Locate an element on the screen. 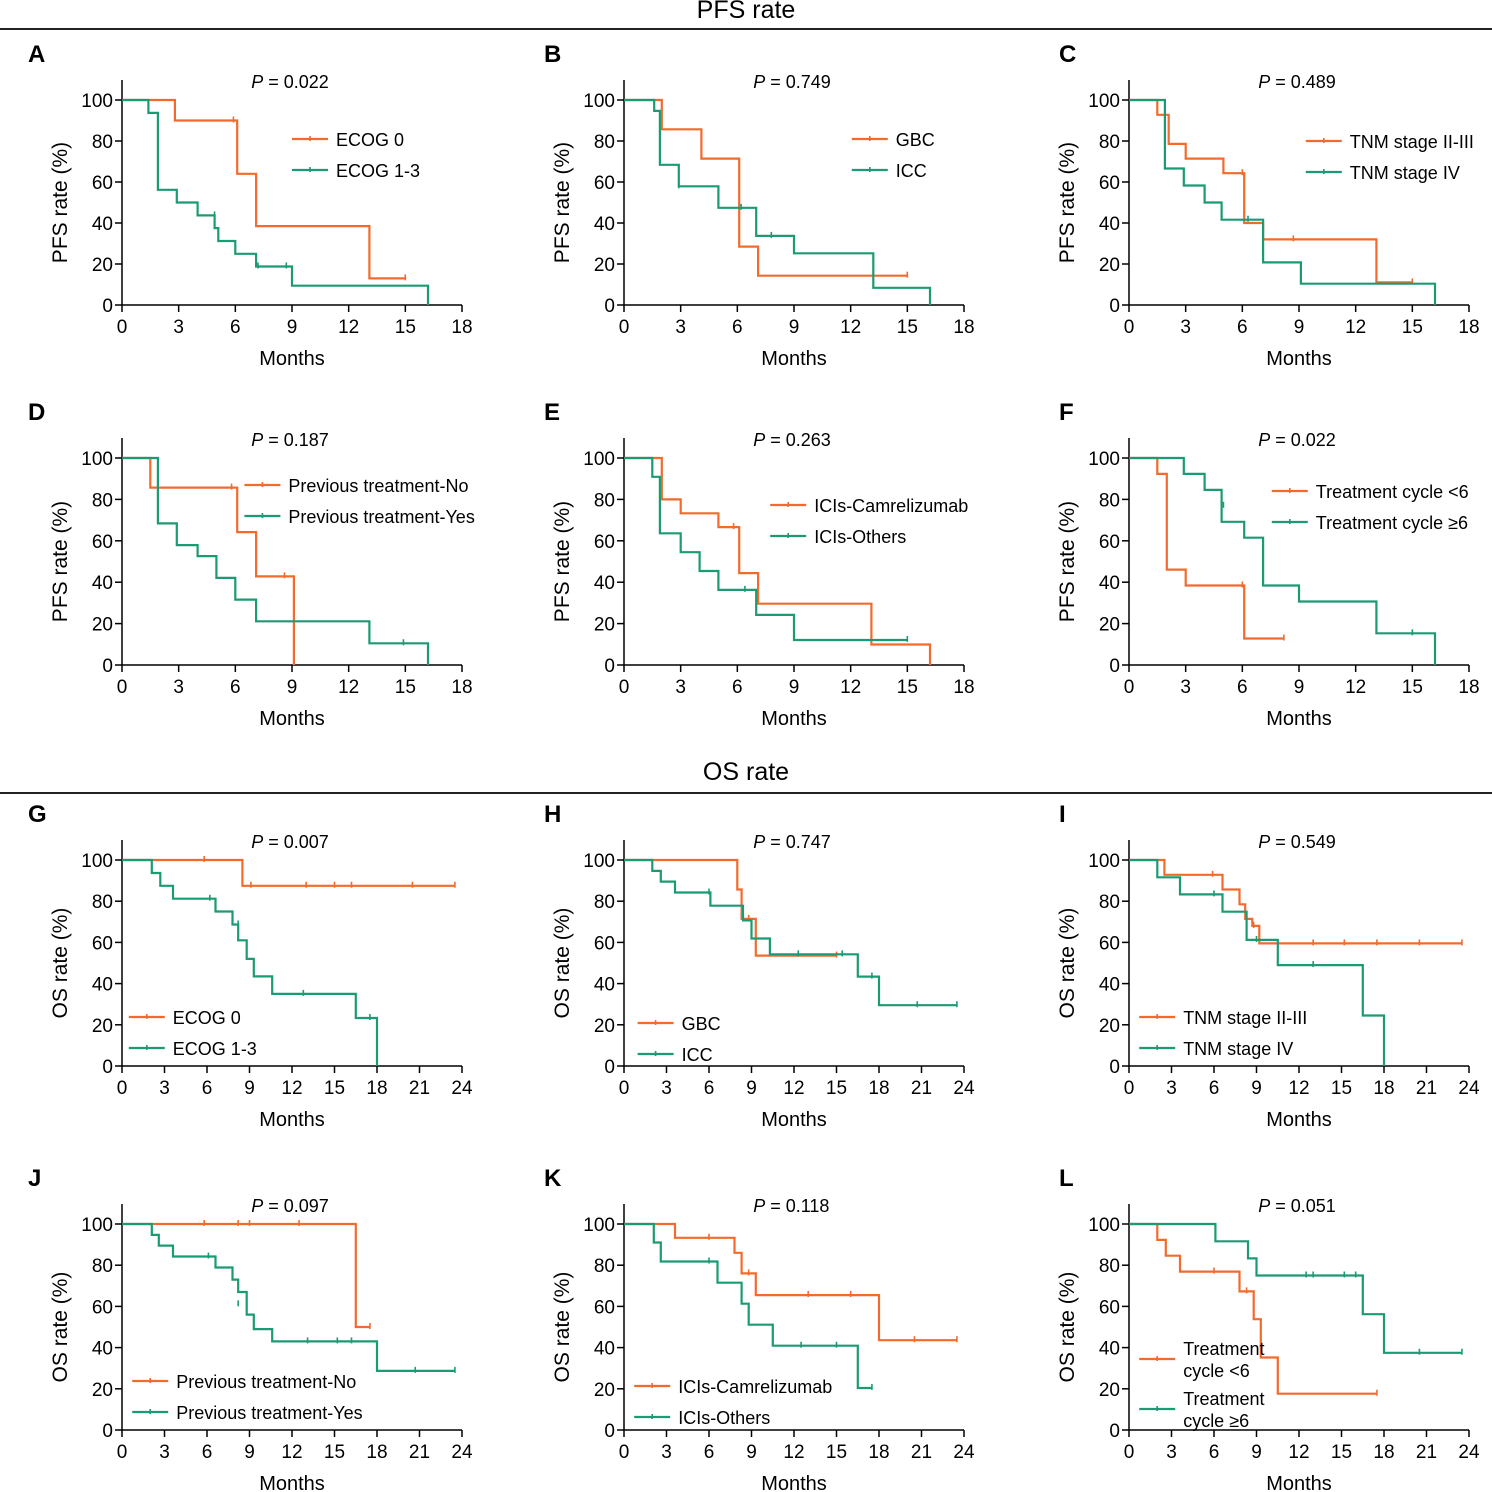  legend-label: Treatment cycle <6 is located at coordinates (1392, 492).